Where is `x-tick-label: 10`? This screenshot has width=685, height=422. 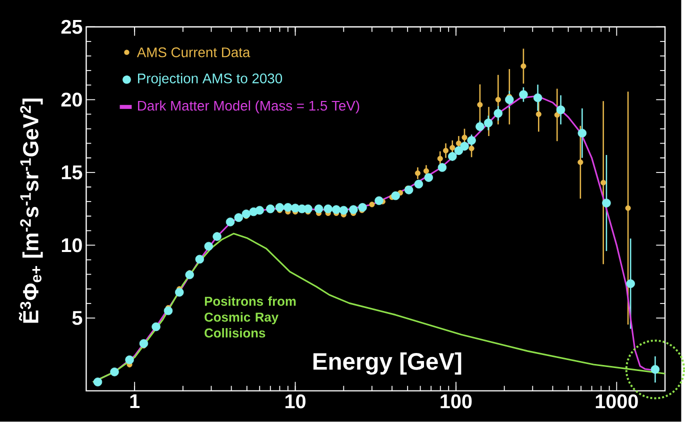 x-tick-label: 10 is located at coordinates (296, 401).